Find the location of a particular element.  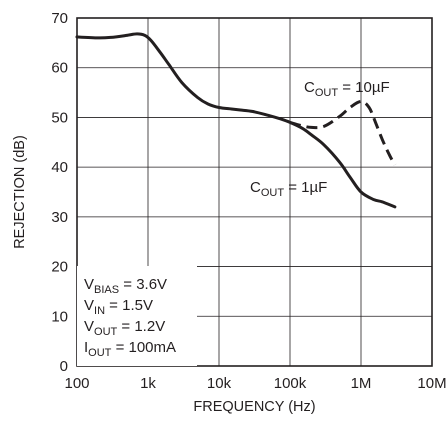

y-tick-label: 20 is located at coordinates (59, 267).